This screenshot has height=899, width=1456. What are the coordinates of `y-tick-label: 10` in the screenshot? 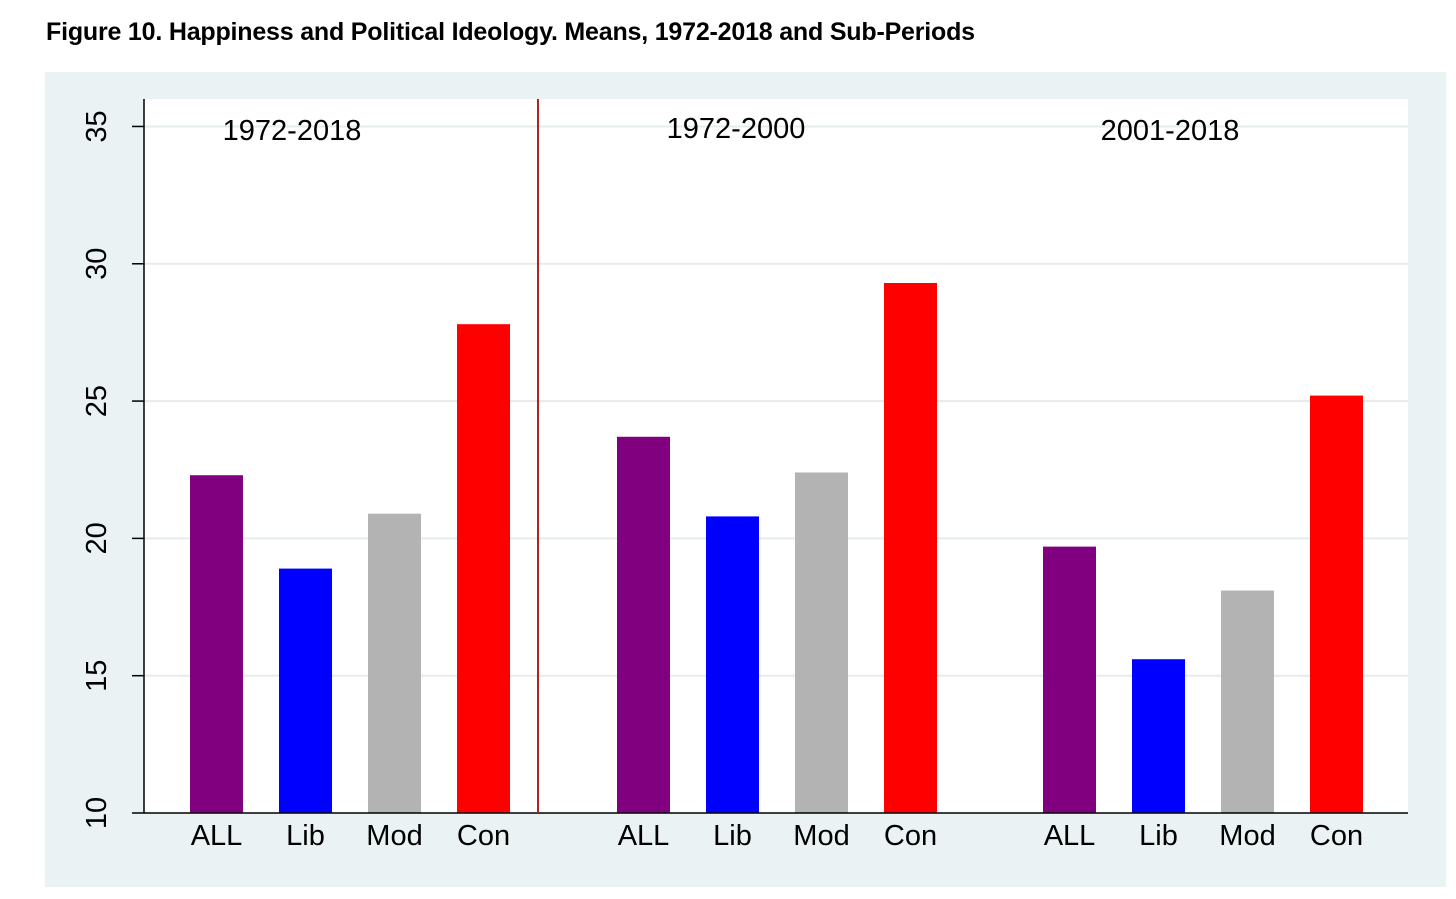 It's located at (97, 813).